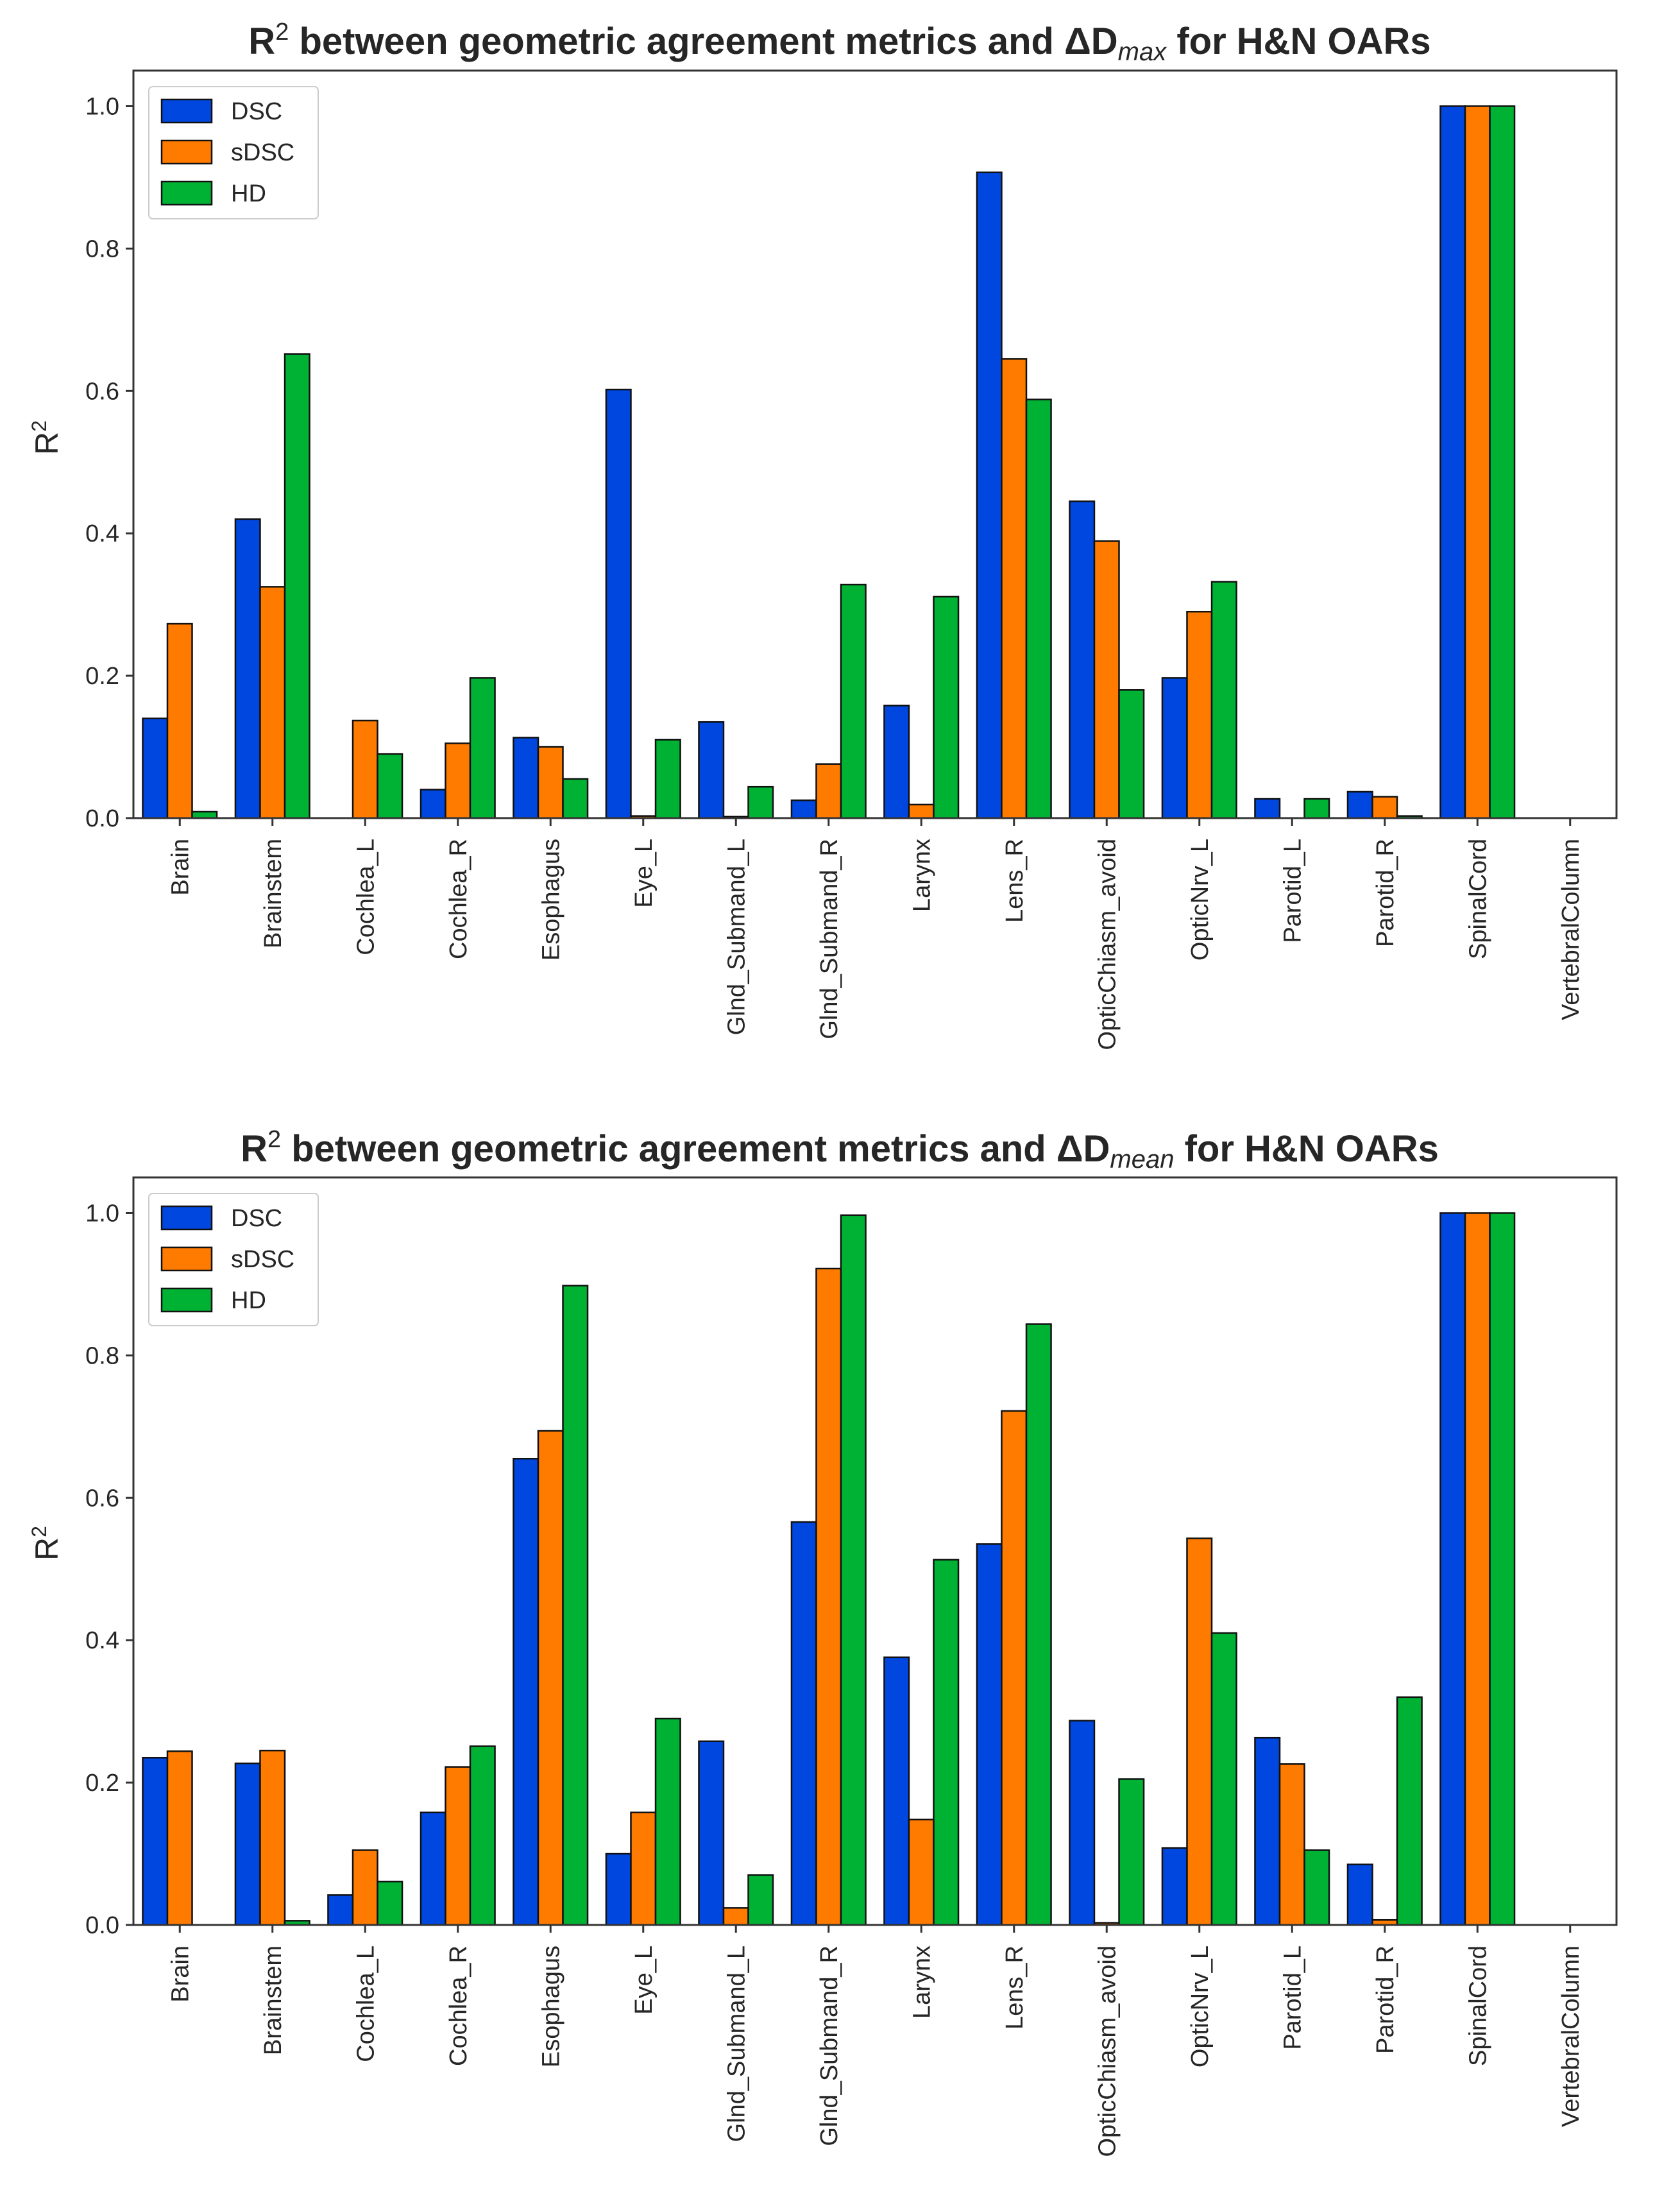  I want to click on bar-dsc-cochlea_l, so click(340, 1910).